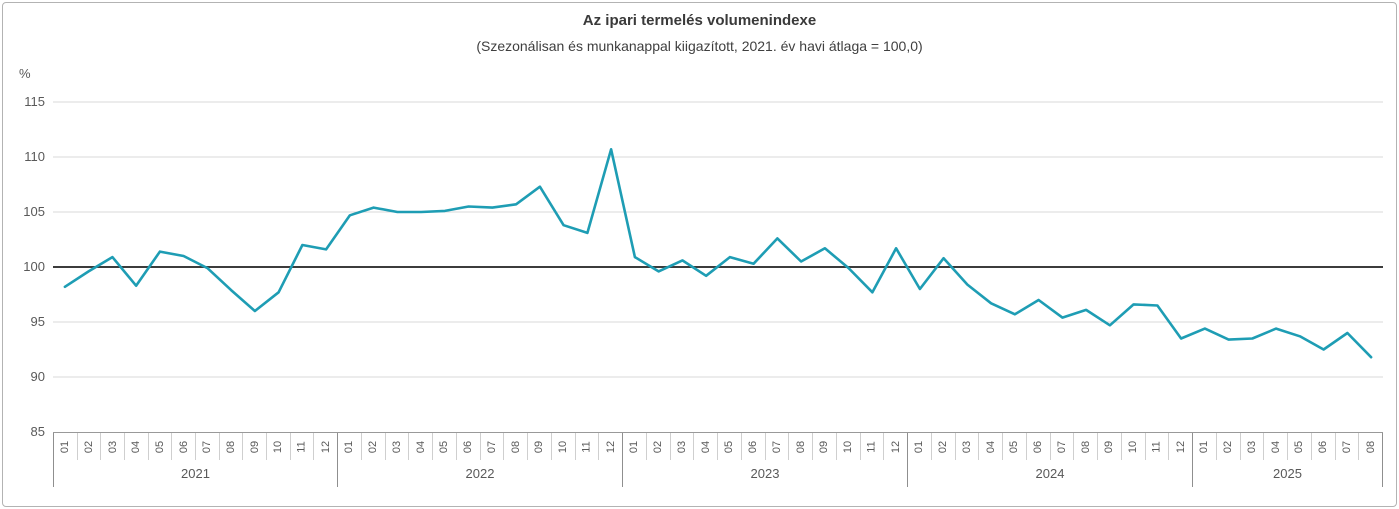  I want to click on month-cell: 01, so click(635, 446).